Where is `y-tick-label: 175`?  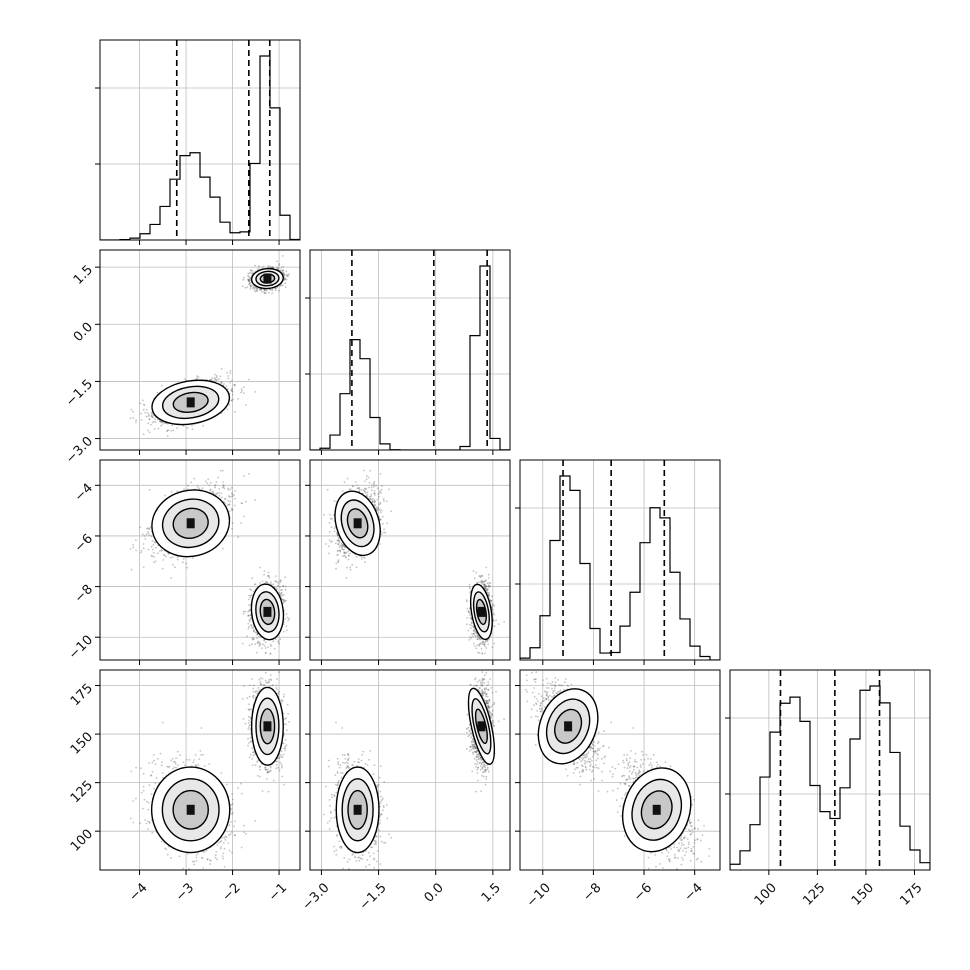 y-tick-label: 175 is located at coordinates (82, 695).